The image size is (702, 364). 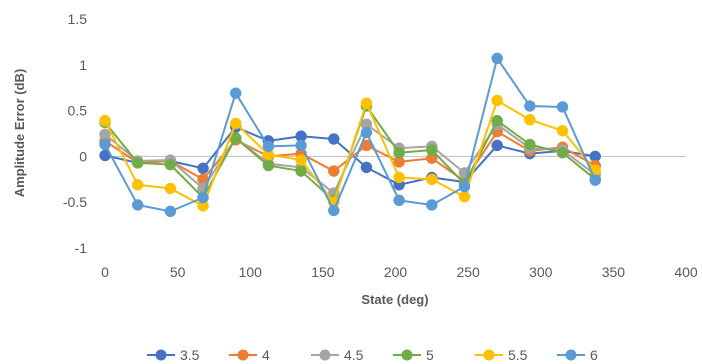 I want to click on y-axis-title: Amplitude Error (dB), so click(x=19, y=133).